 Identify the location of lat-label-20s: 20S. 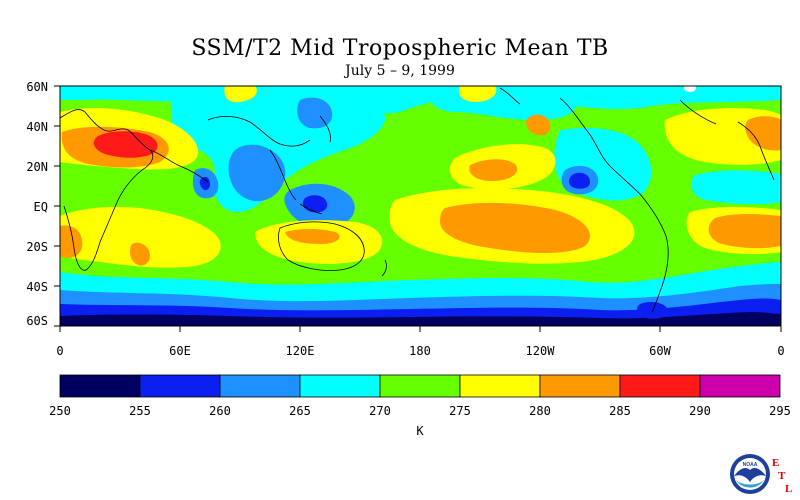
(37, 247).